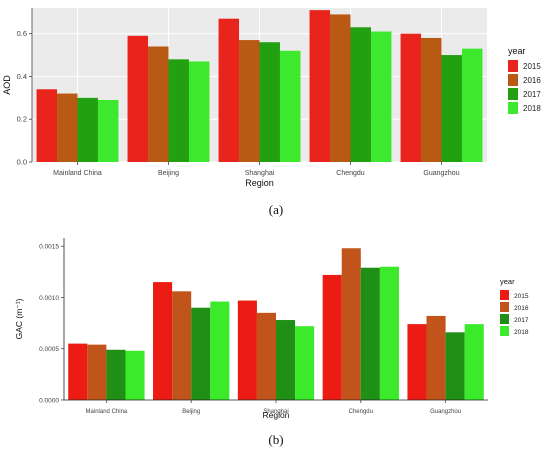  What do you see at coordinates (22, 33) in the screenshot?
I see `y-tick-label: 0.6` at bounding box center [22, 33].